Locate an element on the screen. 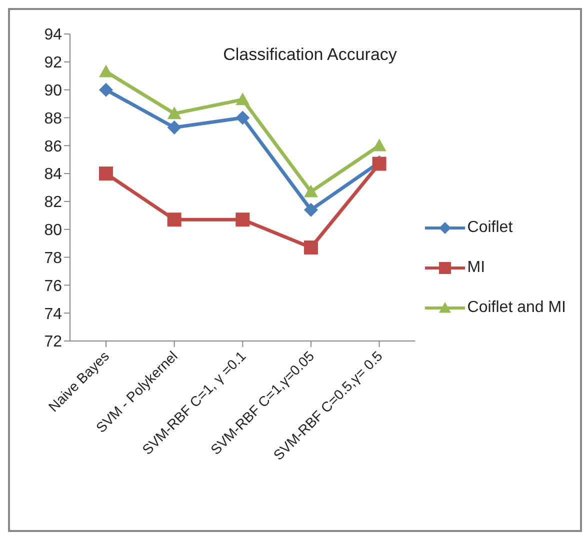 The height and width of the screenshot is (536, 588). y-tick-label: 80 is located at coordinates (53, 231).